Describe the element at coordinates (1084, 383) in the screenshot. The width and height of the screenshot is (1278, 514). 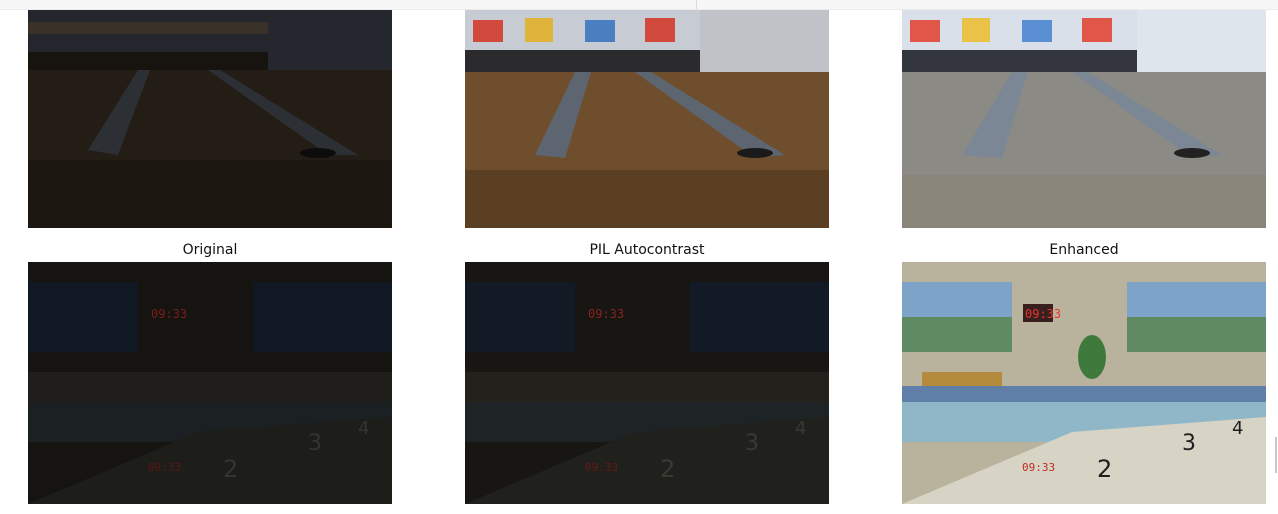
I see `pool-enhanced-image: 09:33 09:33 2 3 4` at that location.